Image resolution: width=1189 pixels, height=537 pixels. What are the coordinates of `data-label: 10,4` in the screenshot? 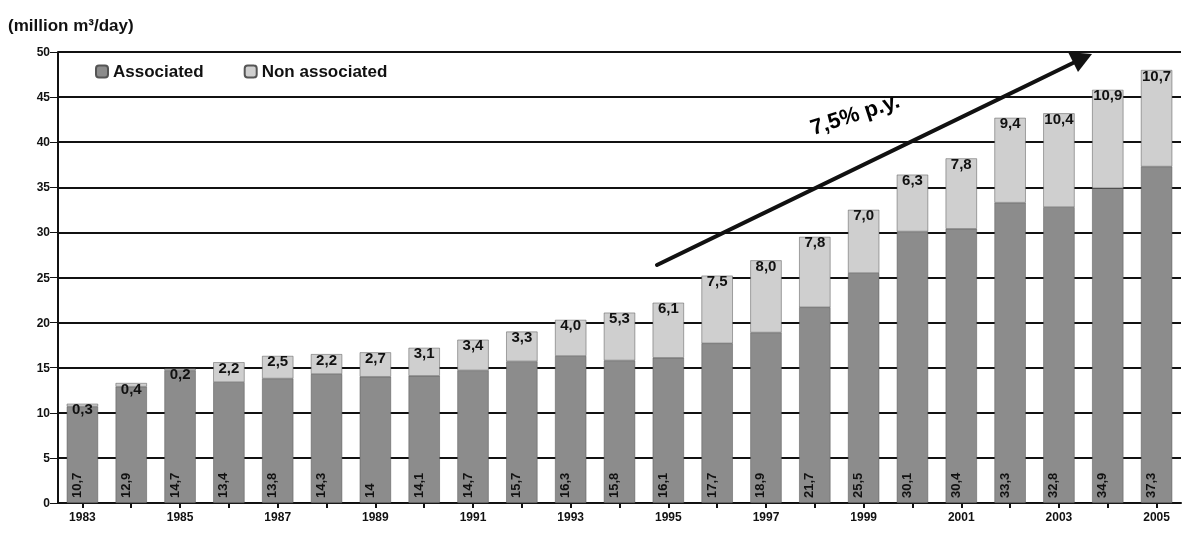 It's located at (1059, 118).